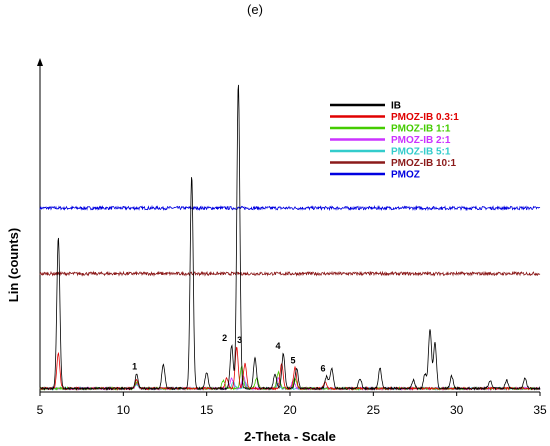  Describe the element at coordinates (322, 369) in the screenshot. I see `peak-annotation-6: 6` at that location.